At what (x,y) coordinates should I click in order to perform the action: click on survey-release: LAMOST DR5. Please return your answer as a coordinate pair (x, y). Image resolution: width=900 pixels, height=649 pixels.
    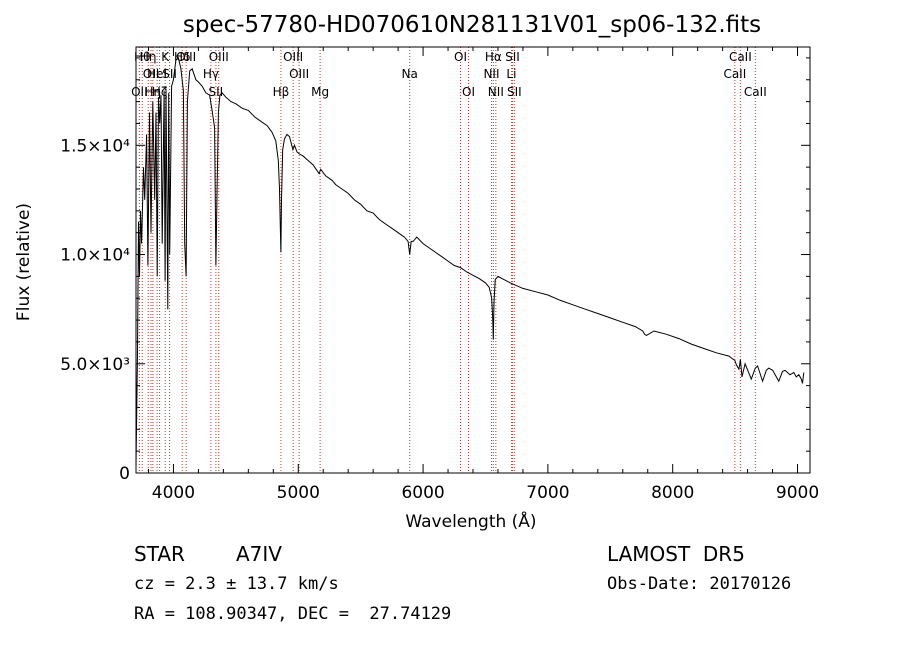
    Looking at the image, I should click on (676, 554).